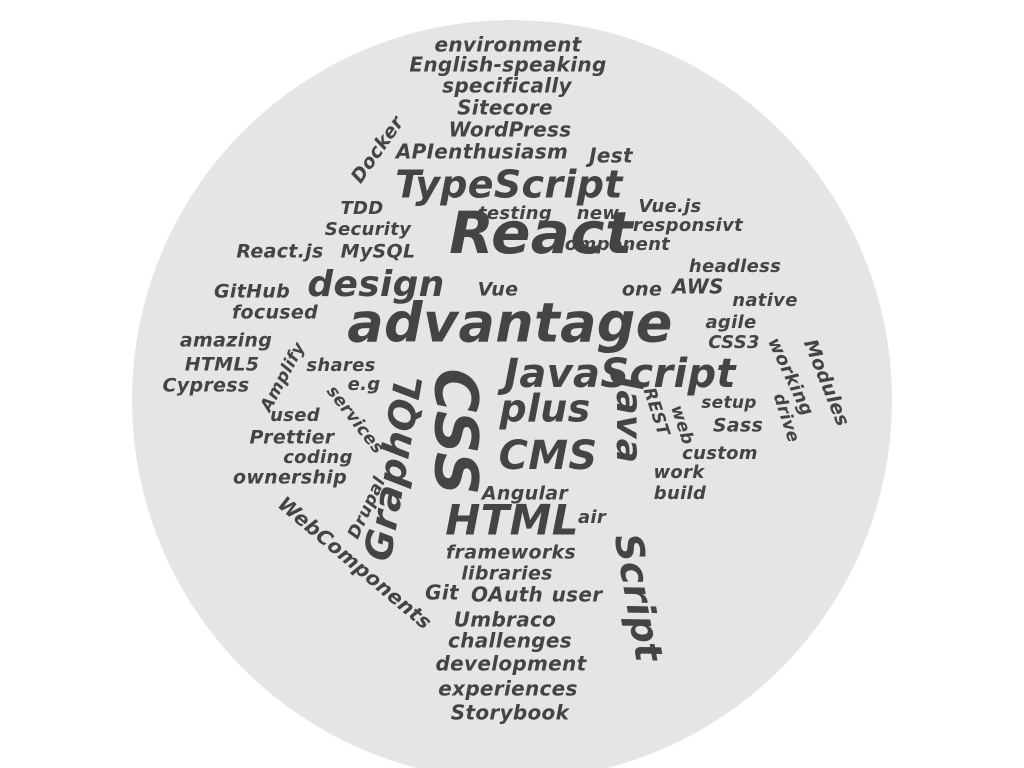  I want to click on word-frameworks: frameworks, so click(511, 553).